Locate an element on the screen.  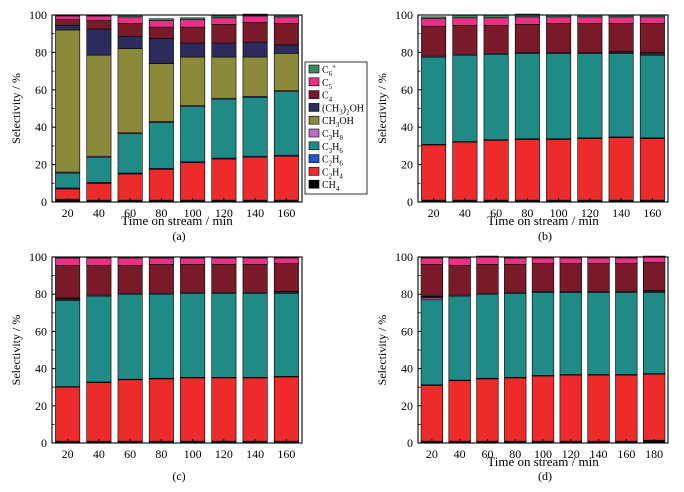
legend-label-ch3_2o: (CH3)2OH is located at coordinates (343, 109).